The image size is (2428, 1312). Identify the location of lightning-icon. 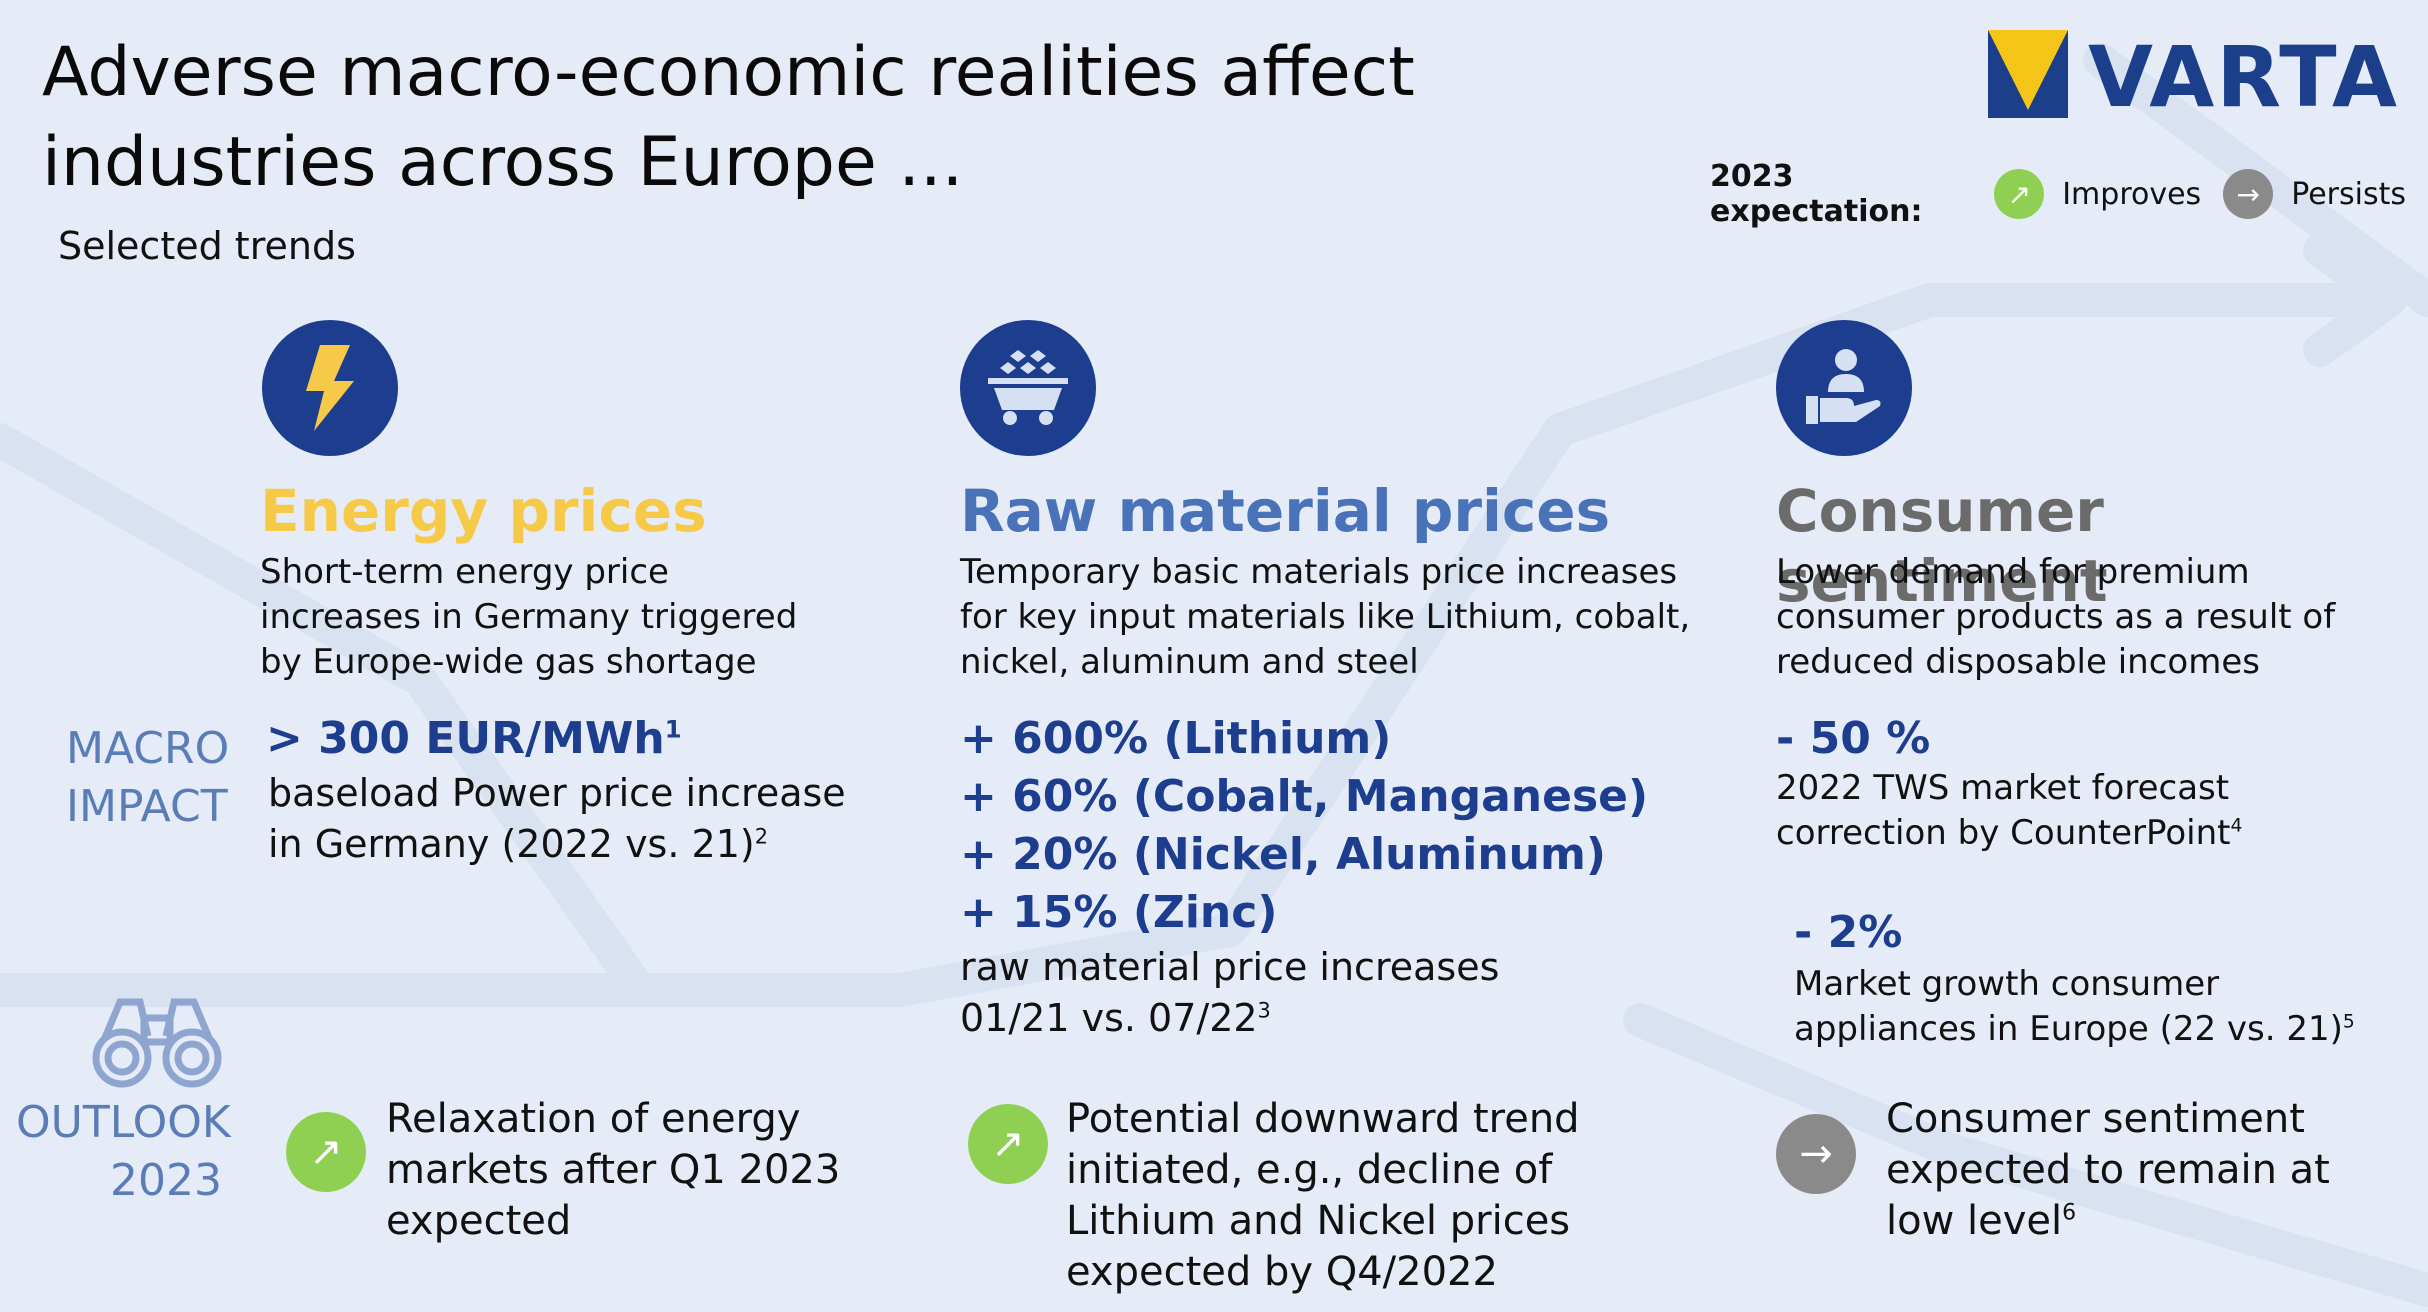
(330, 388).